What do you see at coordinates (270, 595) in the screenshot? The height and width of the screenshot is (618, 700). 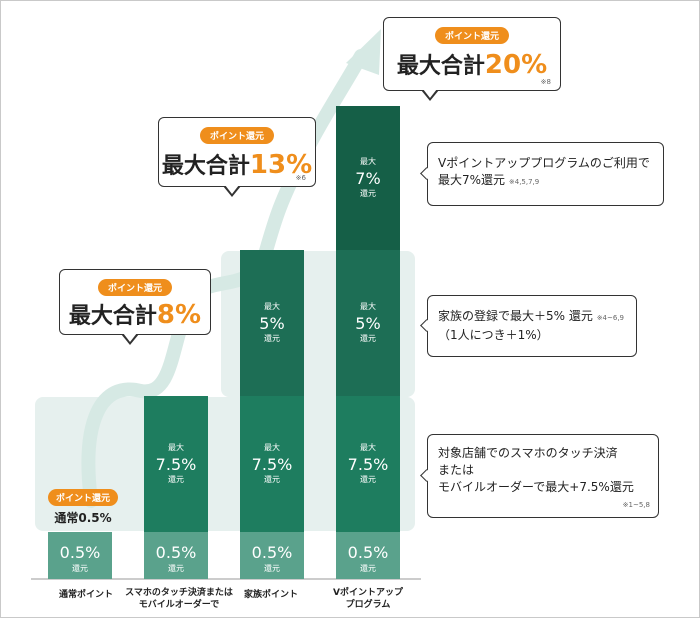 I see `x-label-family: 家族ポイント` at bounding box center [270, 595].